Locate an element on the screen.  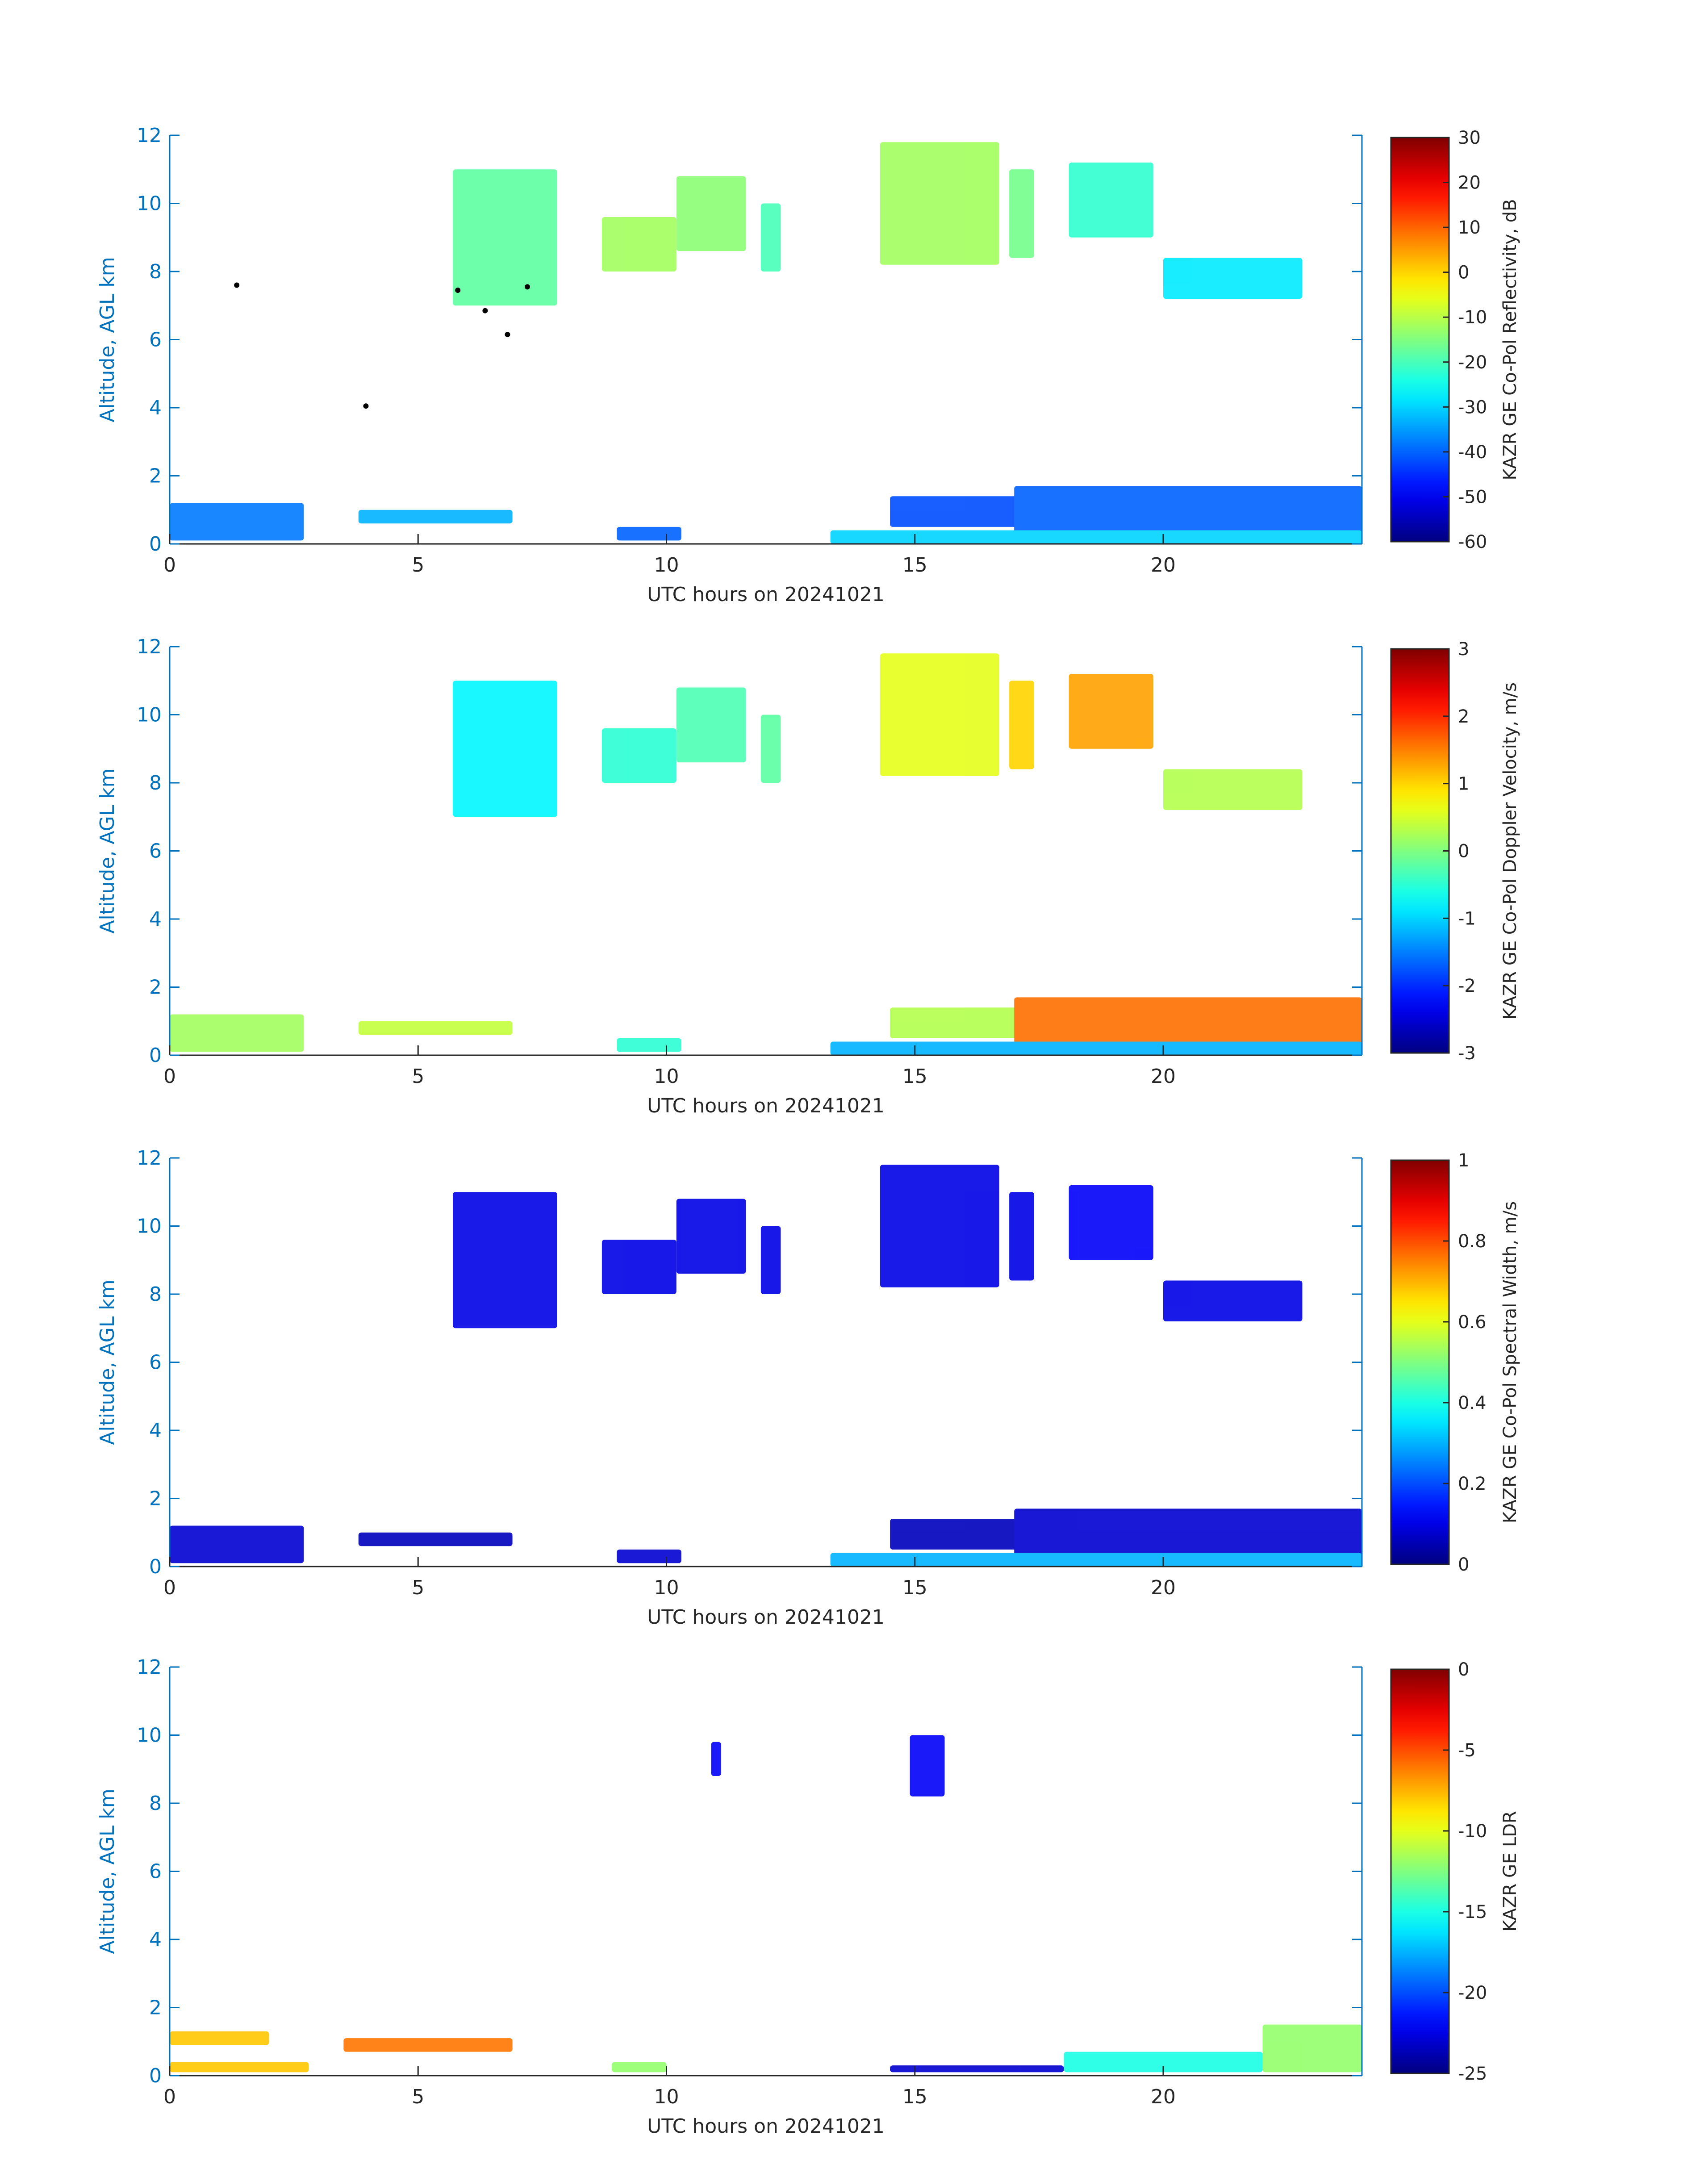
colorbar-tick-label: -50 is located at coordinates (1472, 497).